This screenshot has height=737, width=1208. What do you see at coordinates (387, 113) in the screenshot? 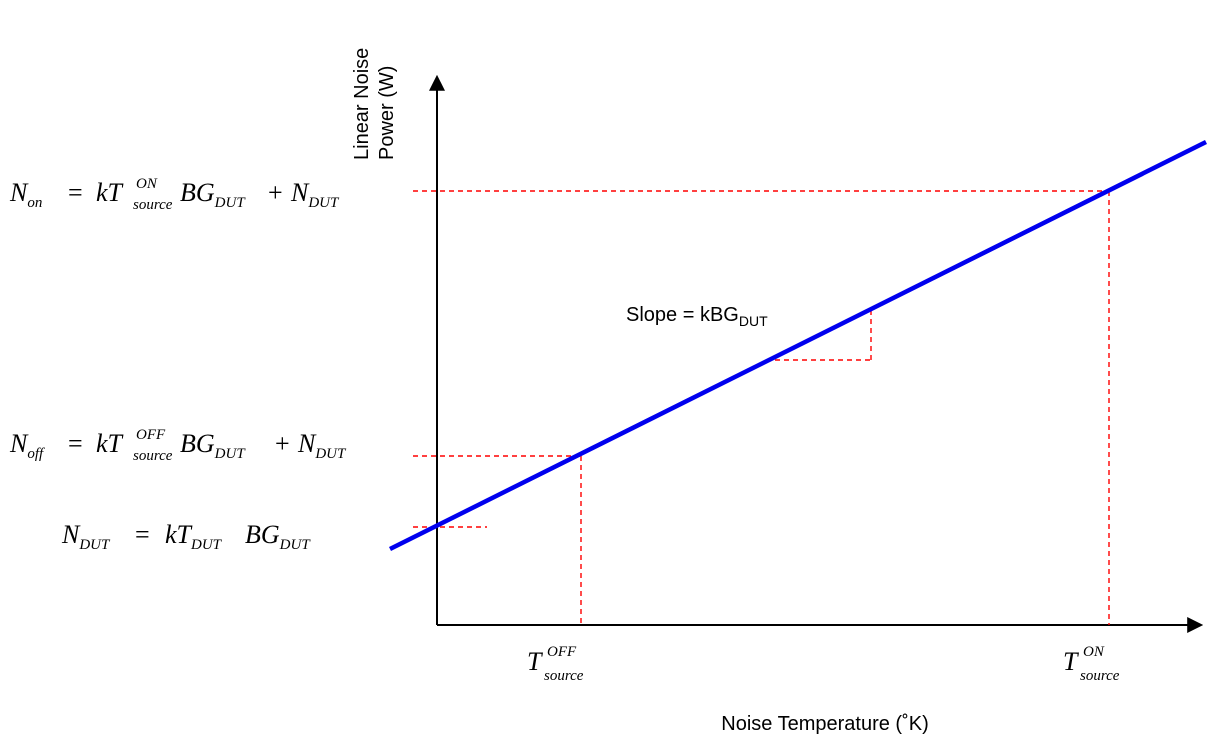
I see `y-axis-label-line2: Power (W)` at bounding box center [387, 113].